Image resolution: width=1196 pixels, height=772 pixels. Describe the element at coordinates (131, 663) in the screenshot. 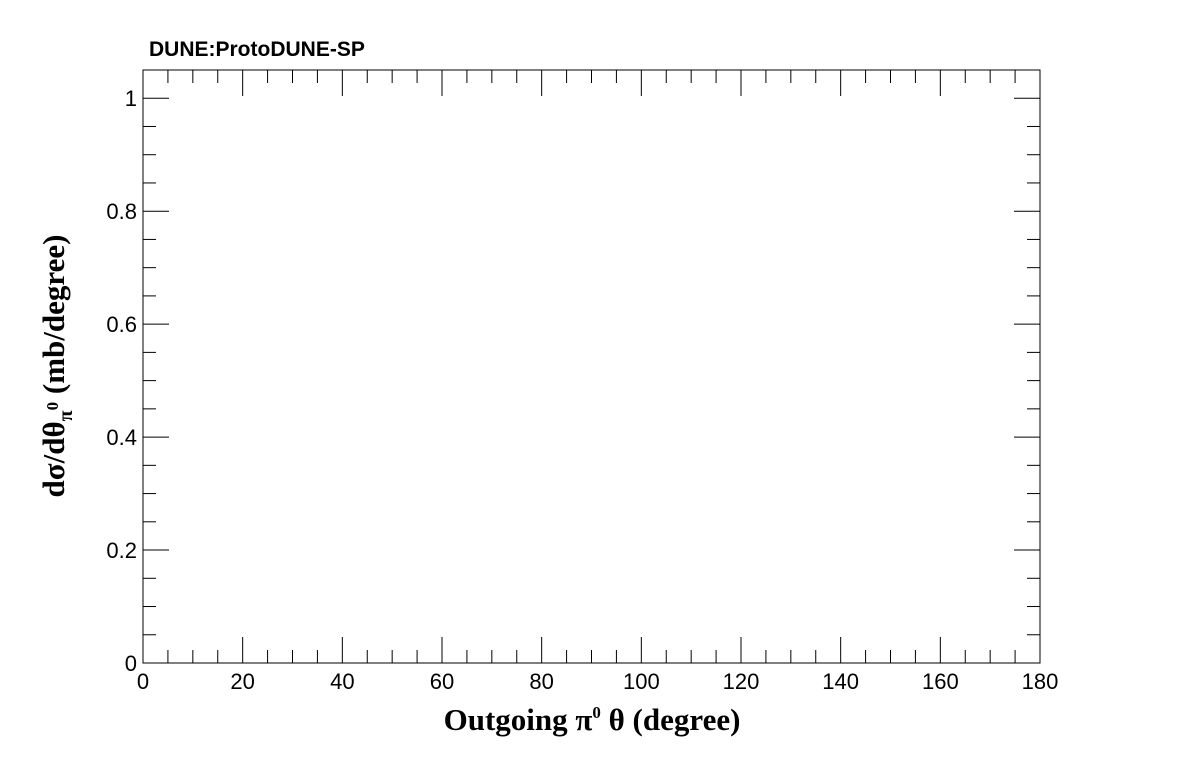

I see `y-tick-label: 0` at that location.